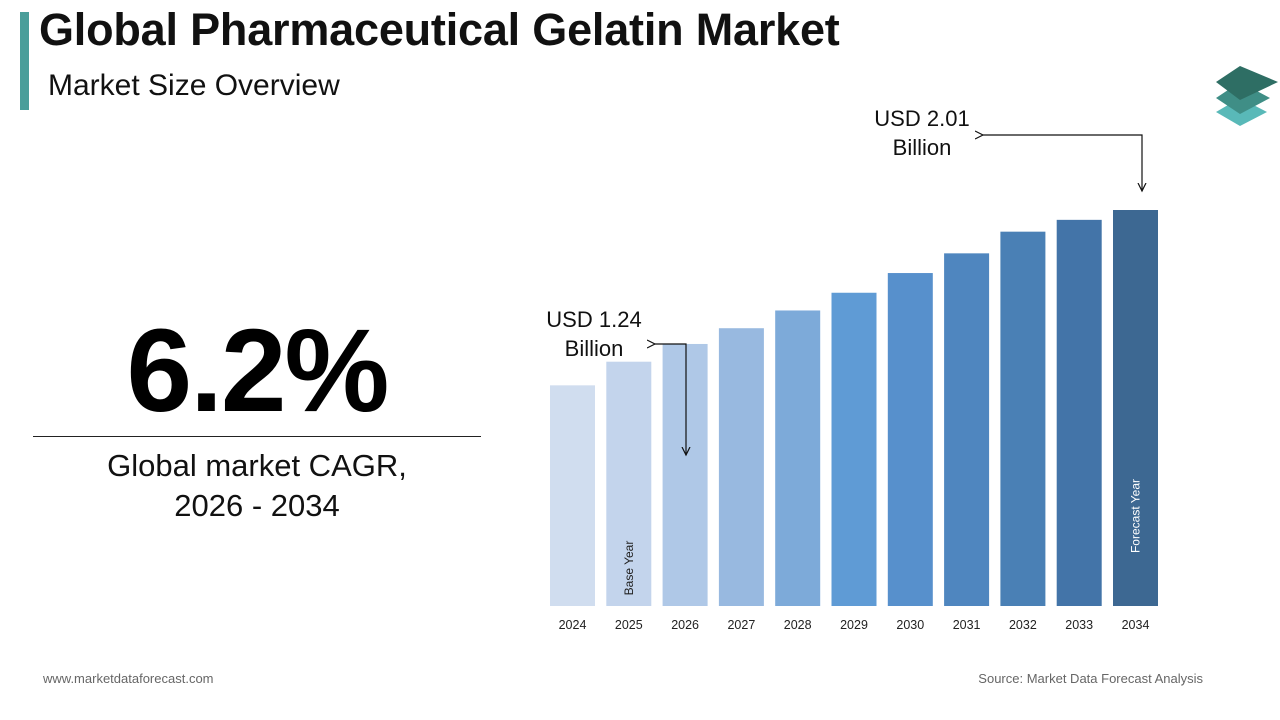 This screenshot has width=1280, height=720. I want to click on callout-end-arrow, so click(1062, 163).